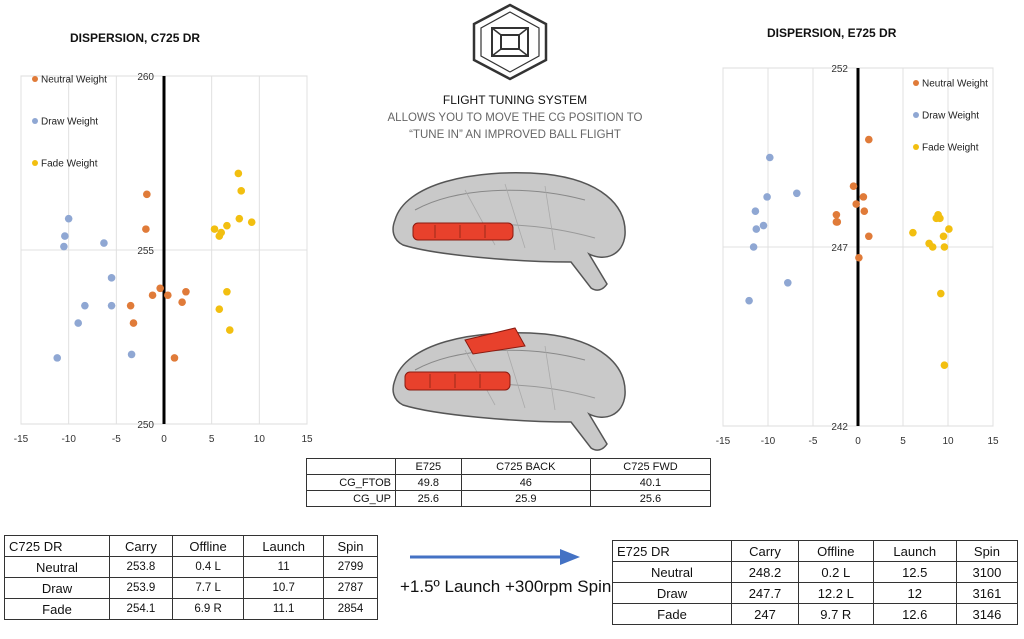  What do you see at coordinates (351, 498) in the screenshot?
I see `table-cell: CG_UP` at bounding box center [351, 498].